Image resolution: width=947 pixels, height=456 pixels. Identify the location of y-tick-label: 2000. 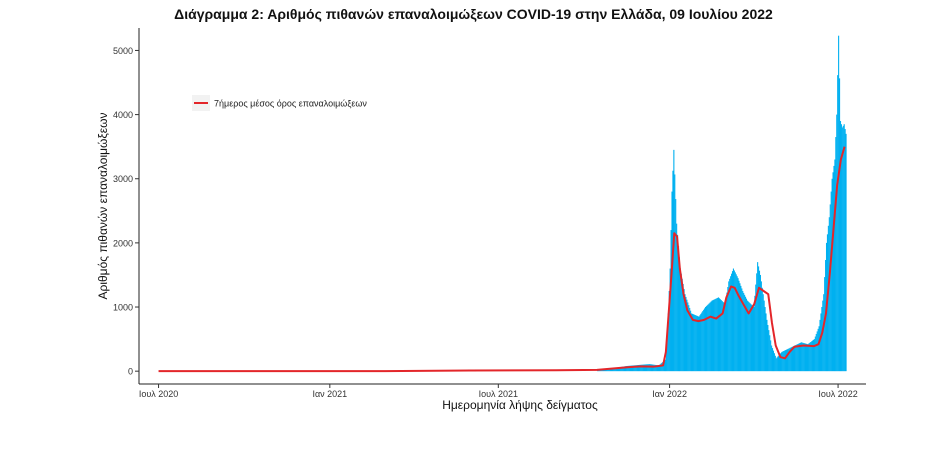
(123, 243).